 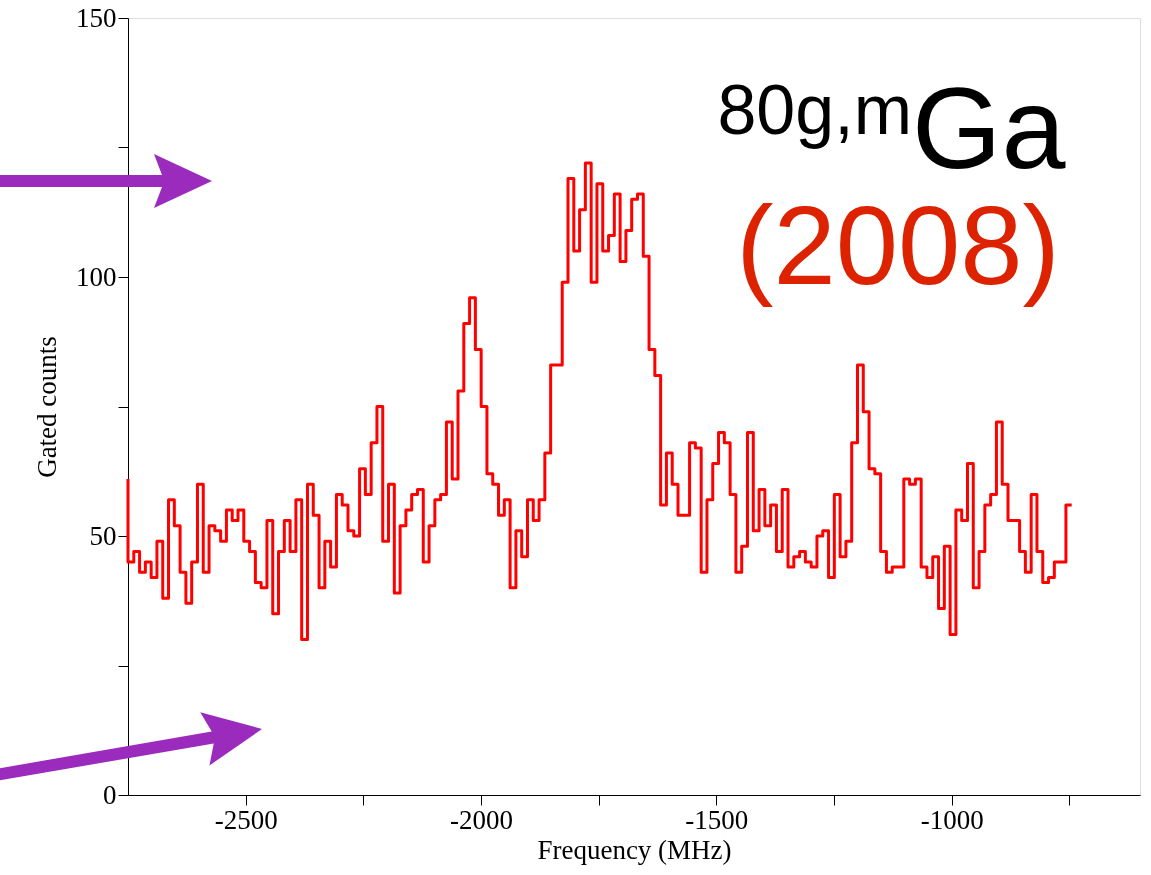 What do you see at coordinates (952, 819) in the screenshot?
I see `x-tick-label: -1000` at bounding box center [952, 819].